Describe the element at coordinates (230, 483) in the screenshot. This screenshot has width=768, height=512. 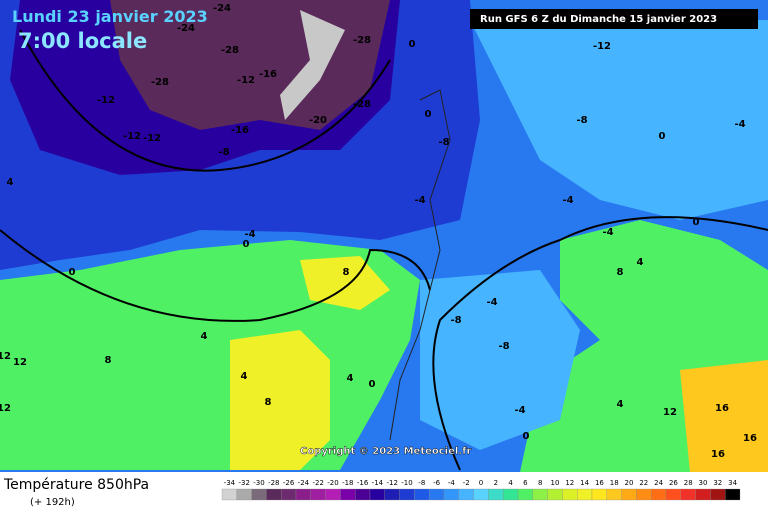
I see `legend-tick: -34` at that location.